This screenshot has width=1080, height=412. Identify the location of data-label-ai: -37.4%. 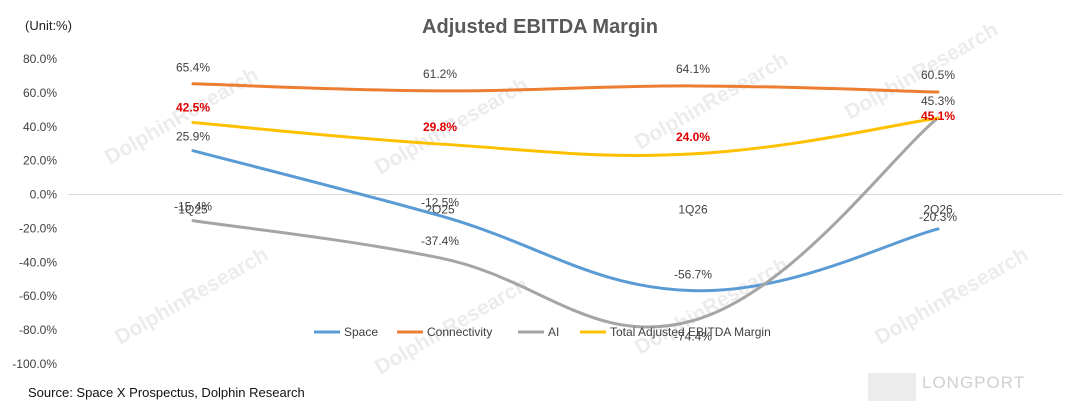
(440, 241).